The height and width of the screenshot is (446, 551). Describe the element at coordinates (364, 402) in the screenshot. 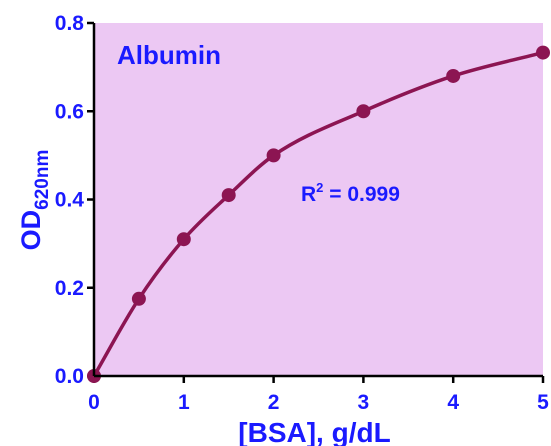

I see `x-tick-label: 3` at that location.